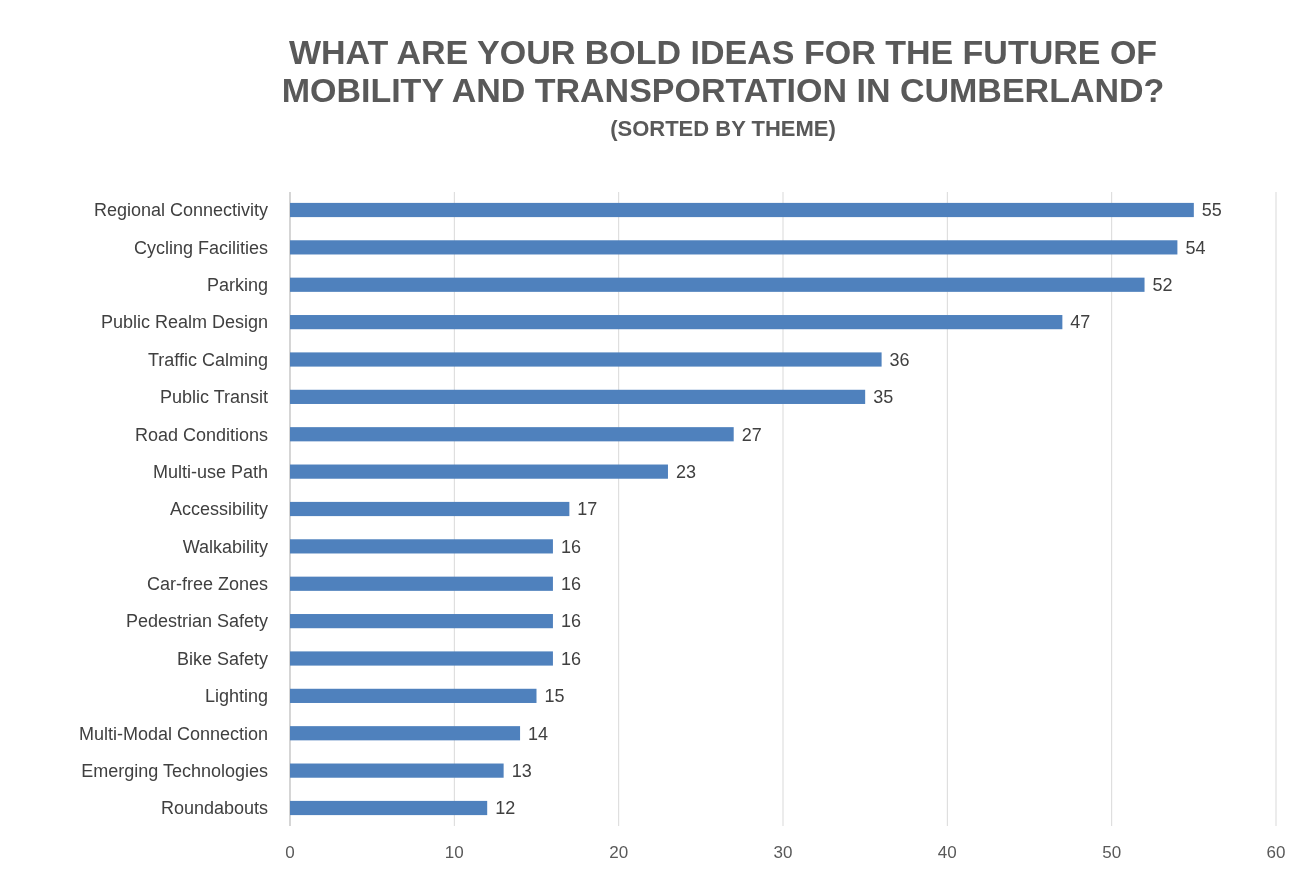 This screenshot has height=882, width=1305. Describe the element at coordinates (213, 397) in the screenshot. I see `y-tick-label: Public Transit` at that location.